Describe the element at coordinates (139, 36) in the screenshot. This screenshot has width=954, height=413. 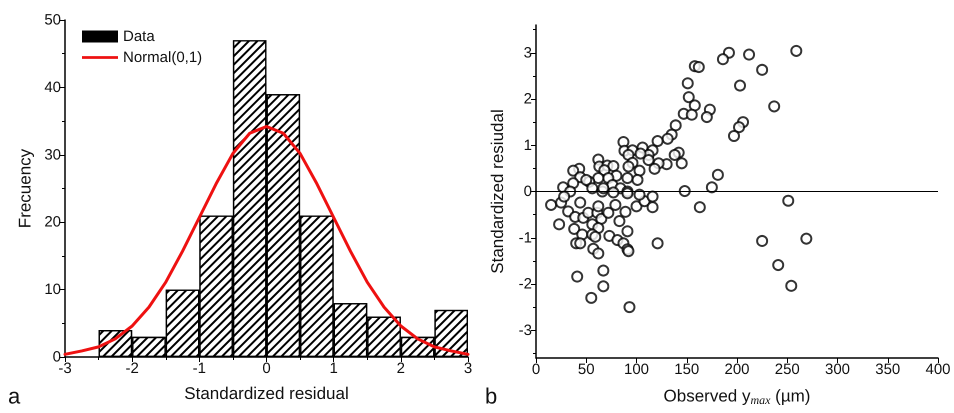
I see `legend-label: Data` at that location.